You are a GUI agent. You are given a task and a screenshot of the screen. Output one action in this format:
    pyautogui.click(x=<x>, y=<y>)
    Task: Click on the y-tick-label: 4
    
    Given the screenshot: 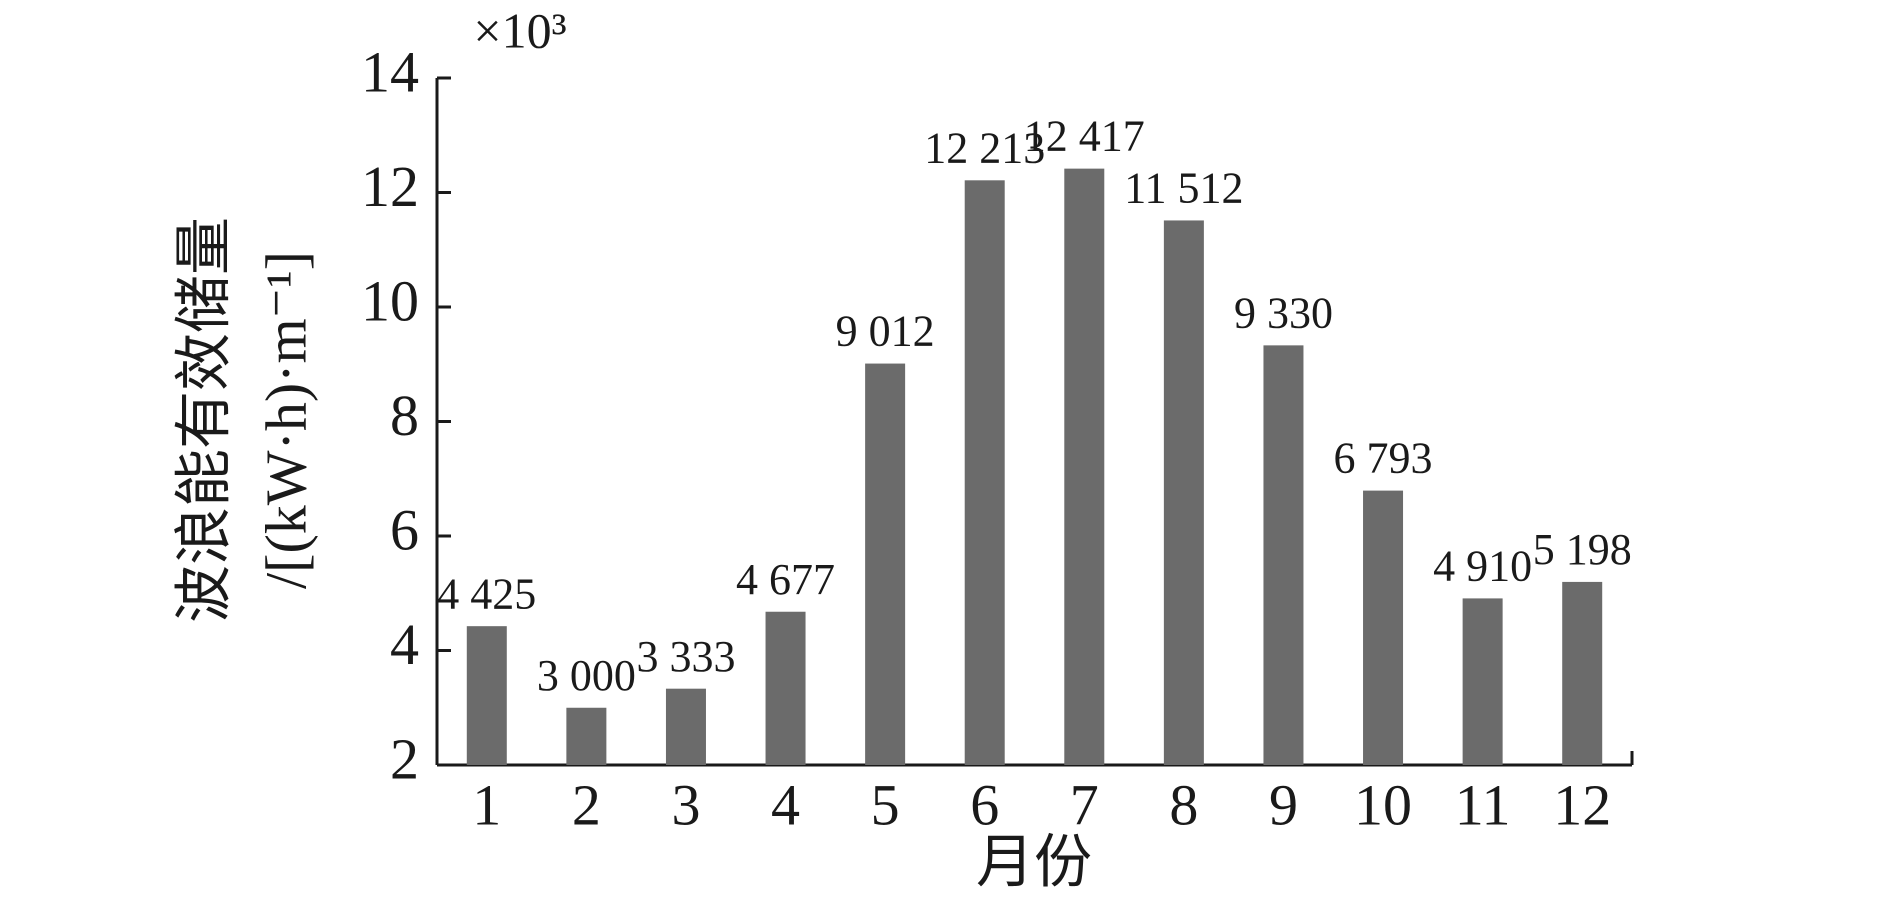 What is the action you would take?
    pyautogui.click(x=404, y=644)
    